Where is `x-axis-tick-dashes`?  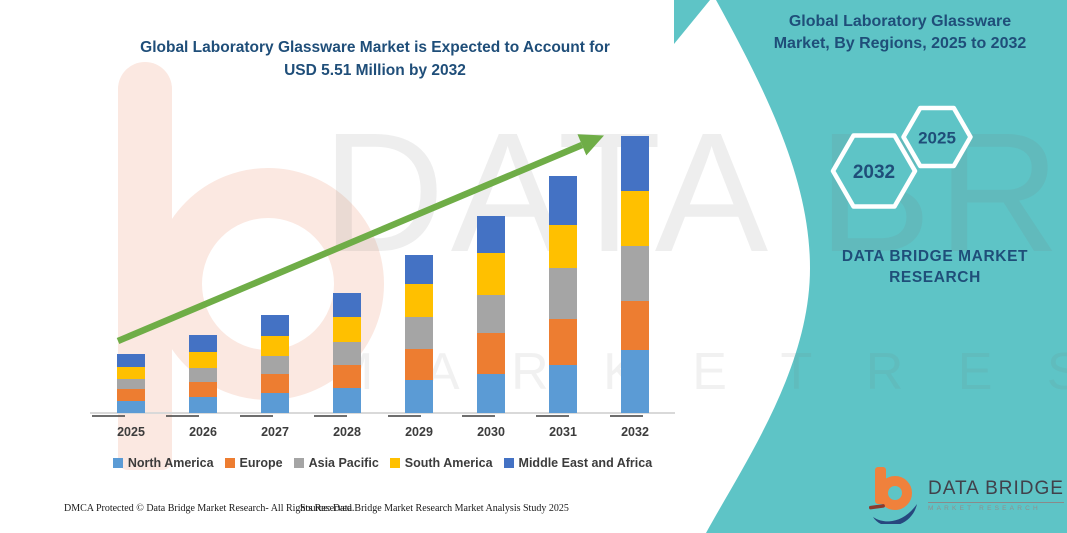
x-axis-tick-dashes is located at coordinates (386, 415).